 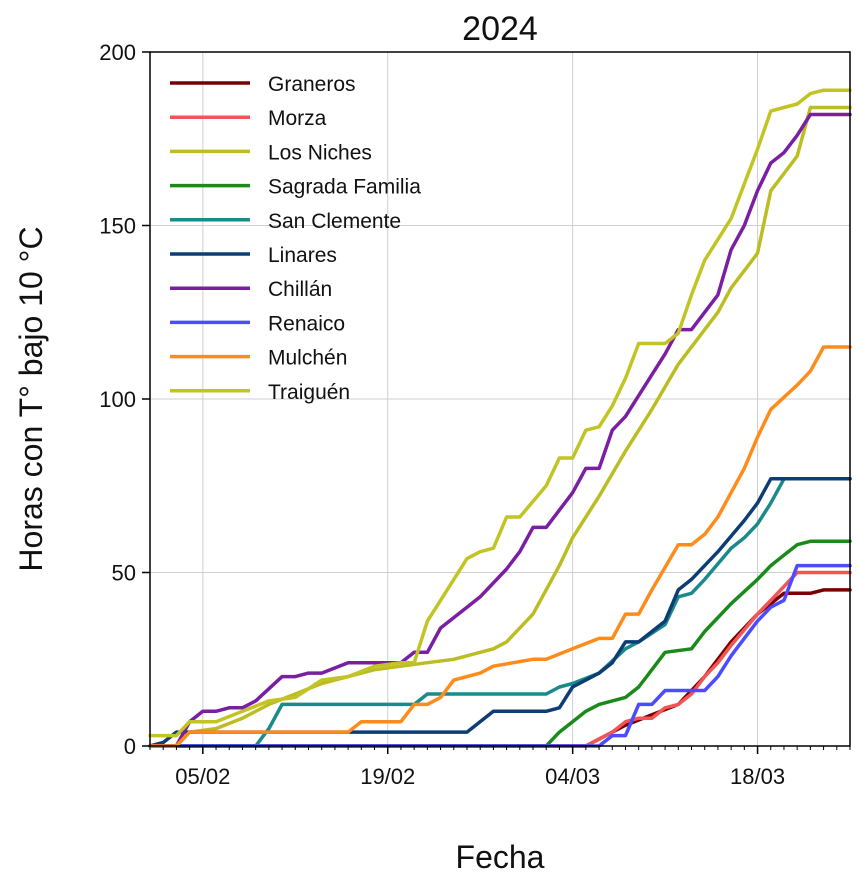 I want to click on legend-label: Mulchén, so click(x=307, y=358).